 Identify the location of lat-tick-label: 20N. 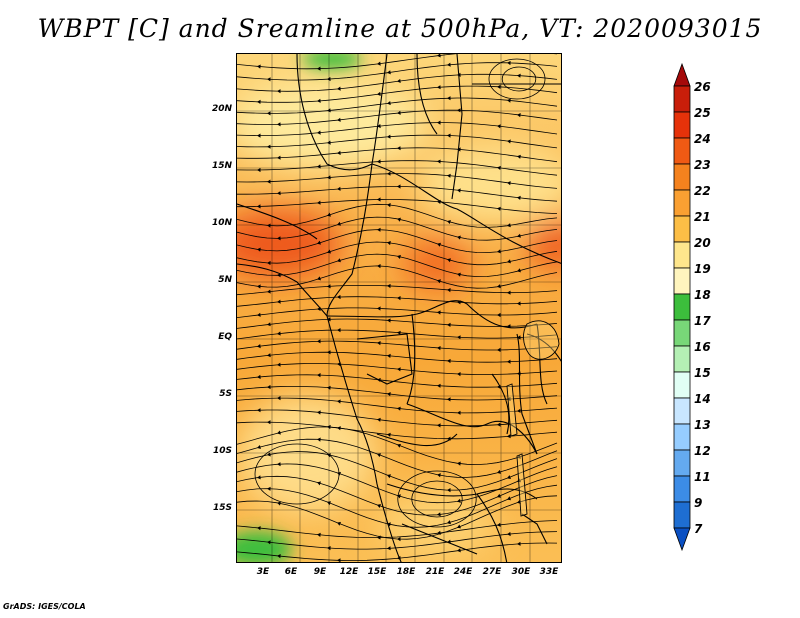
(221, 109).